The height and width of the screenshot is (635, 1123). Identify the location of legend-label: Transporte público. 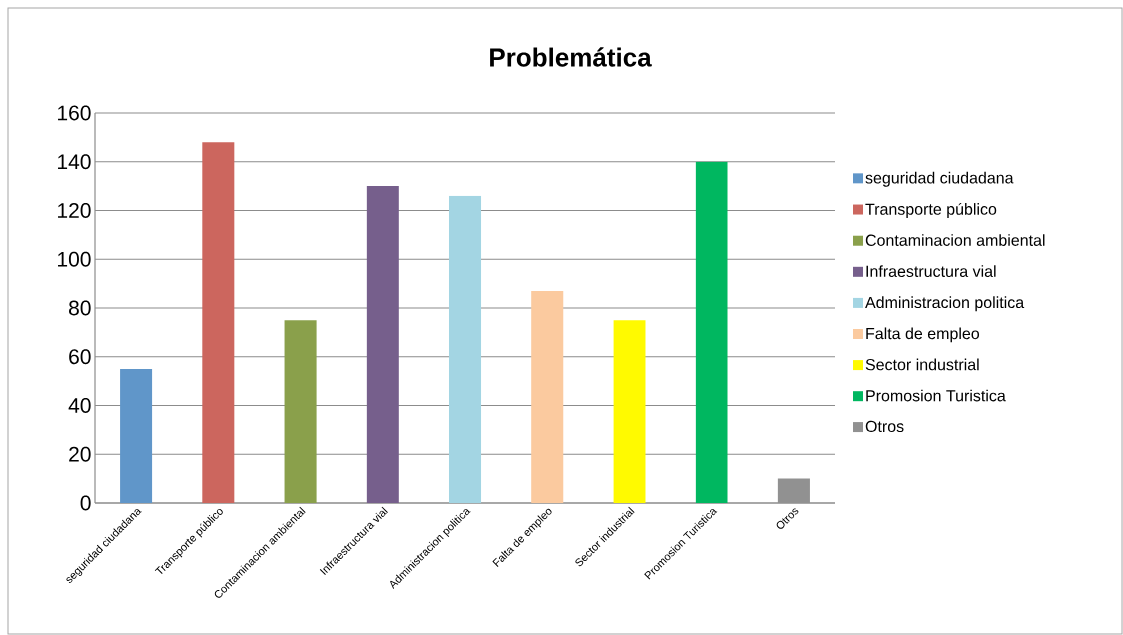
(931, 210).